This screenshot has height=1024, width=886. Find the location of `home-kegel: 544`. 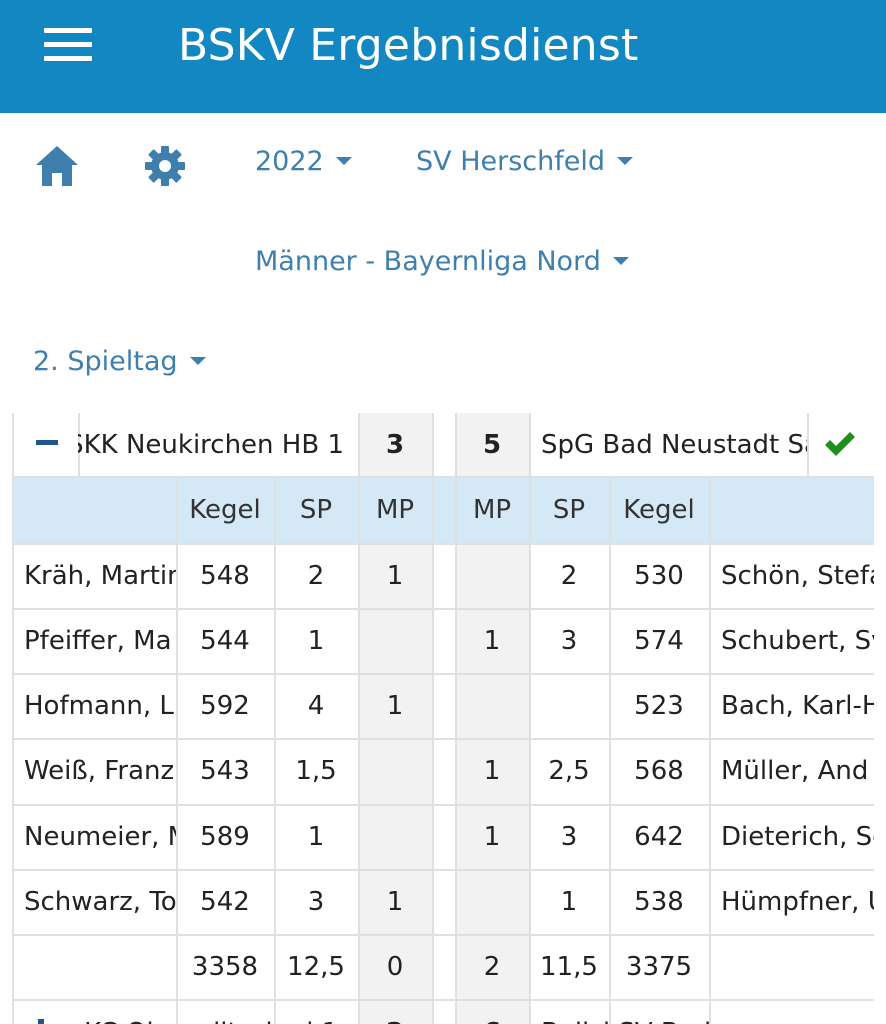

home-kegel: 544 is located at coordinates (225, 640).